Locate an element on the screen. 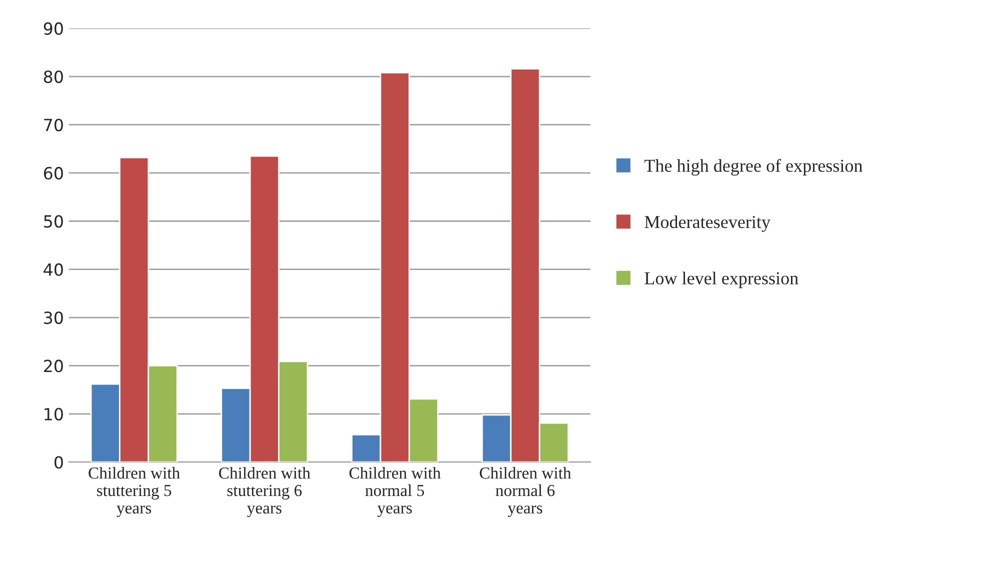 This screenshot has height=567, width=984. x-tick-label: Children with stuttering 5 years is located at coordinates (134, 492).